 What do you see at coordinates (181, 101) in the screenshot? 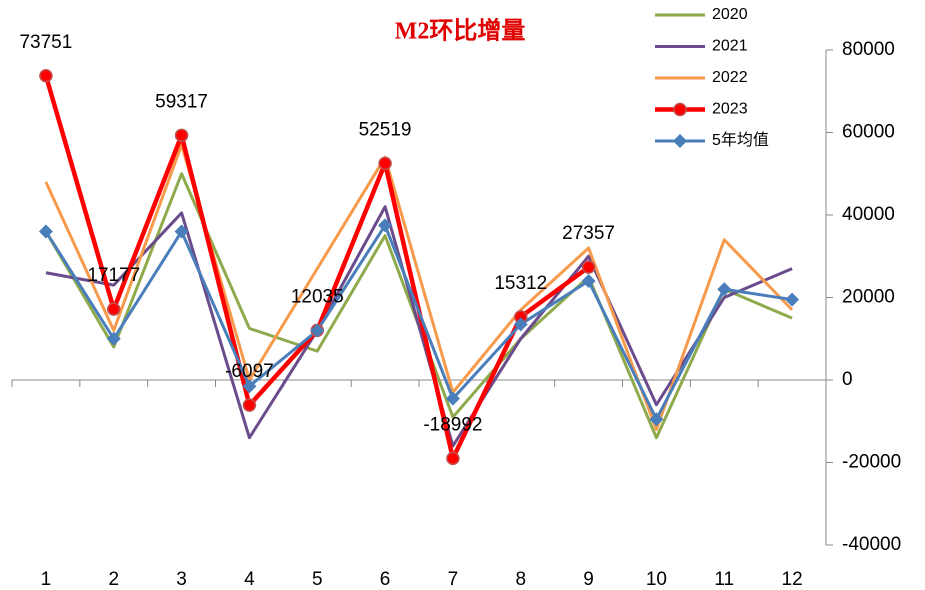
I see `data-label: 59317` at bounding box center [181, 101].